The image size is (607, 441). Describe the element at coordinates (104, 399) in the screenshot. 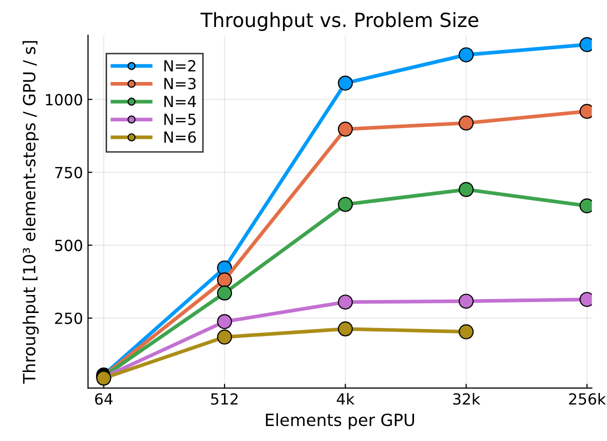

I see `x-tick-label: 64` at that location.